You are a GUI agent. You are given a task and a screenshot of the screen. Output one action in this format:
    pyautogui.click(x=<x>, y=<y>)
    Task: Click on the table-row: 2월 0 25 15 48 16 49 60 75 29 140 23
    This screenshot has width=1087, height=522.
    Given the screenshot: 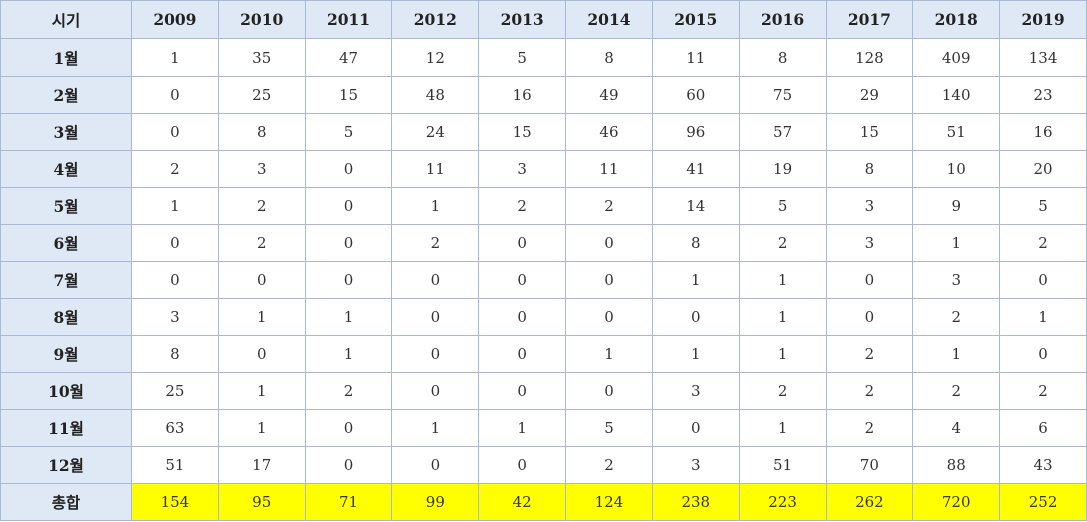 What is the action you would take?
    pyautogui.click(x=543, y=95)
    